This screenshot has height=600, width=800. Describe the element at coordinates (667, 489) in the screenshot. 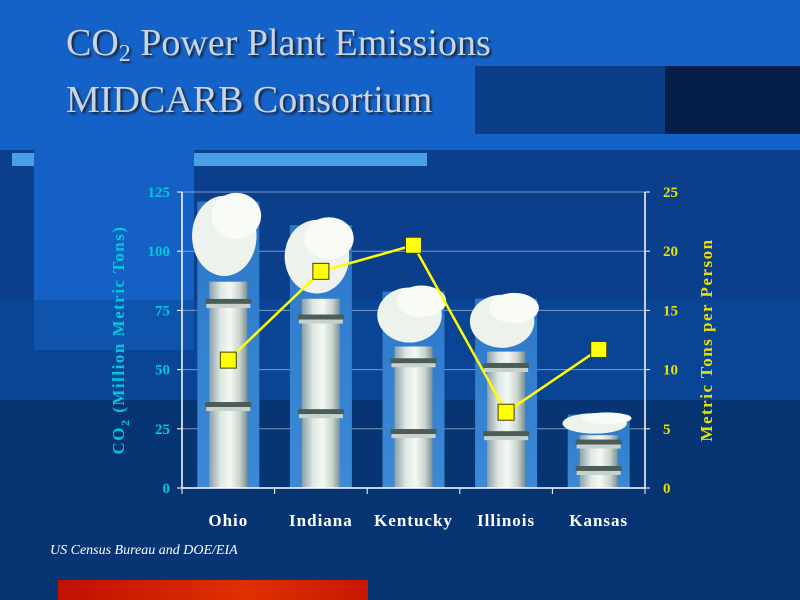

I see `y2-tick-label: 0` at that location.